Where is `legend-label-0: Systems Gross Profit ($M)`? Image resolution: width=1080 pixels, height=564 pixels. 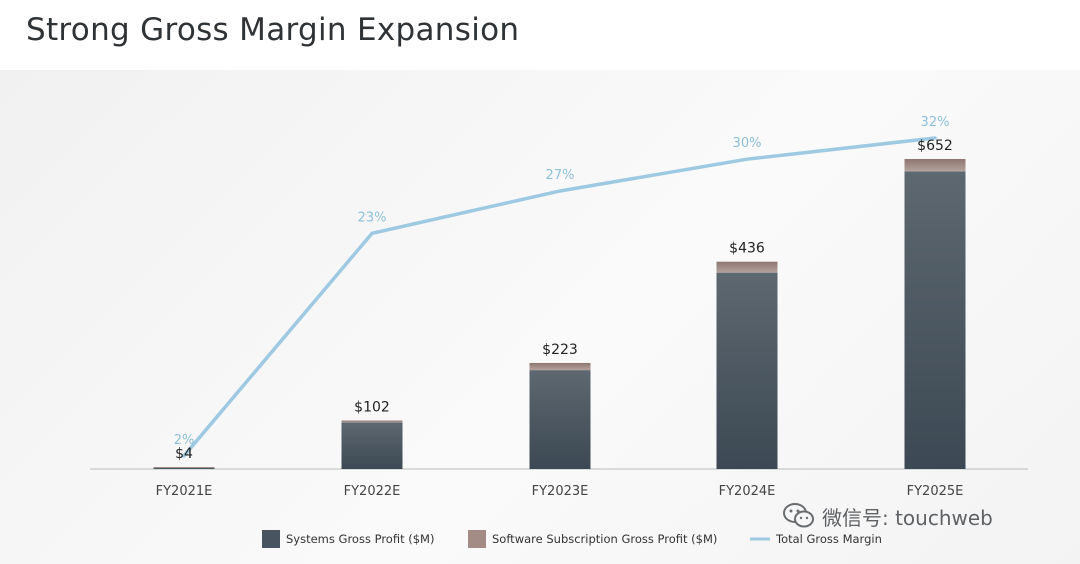
legend-label-0: Systems Gross Profit ($M) is located at coordinates (360, 539).